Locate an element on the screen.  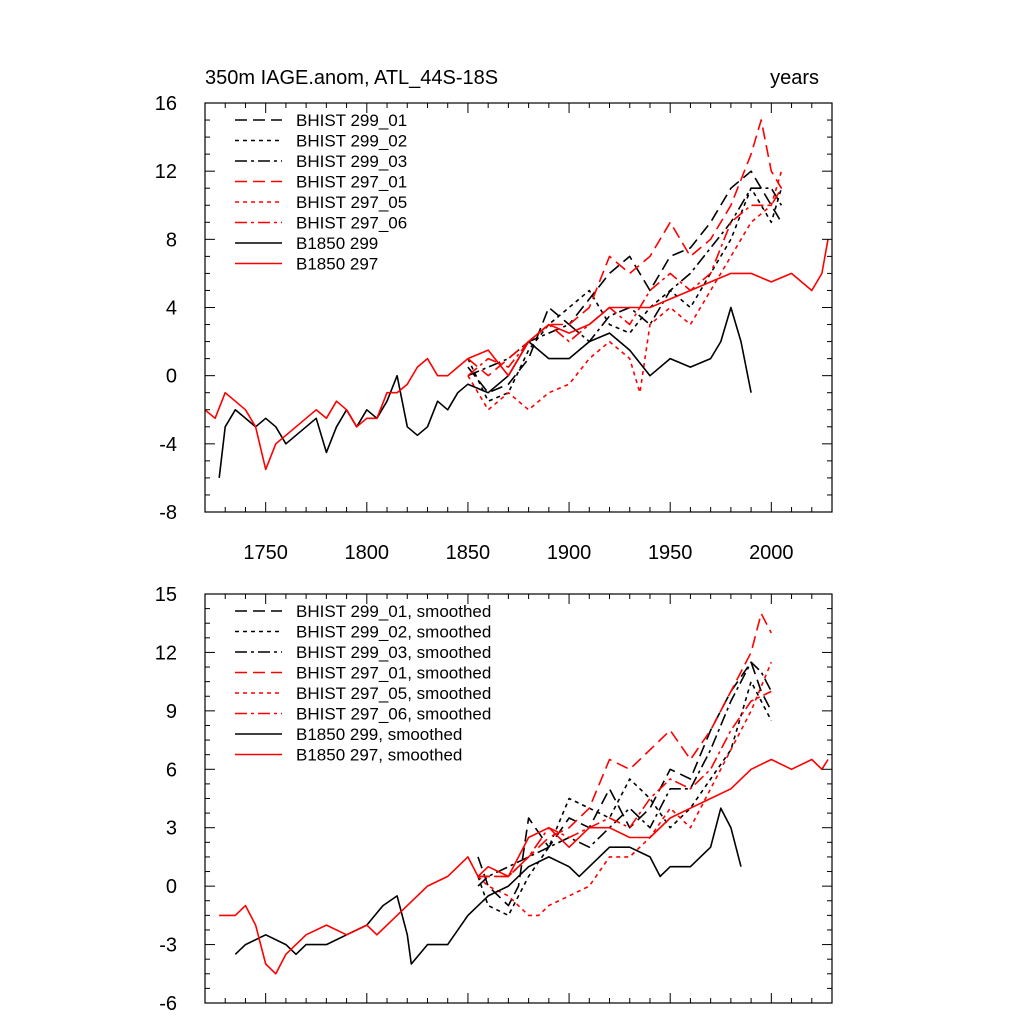
bottom-legend-label: B1850 299, smoothed is located at coordinates (379, 734).